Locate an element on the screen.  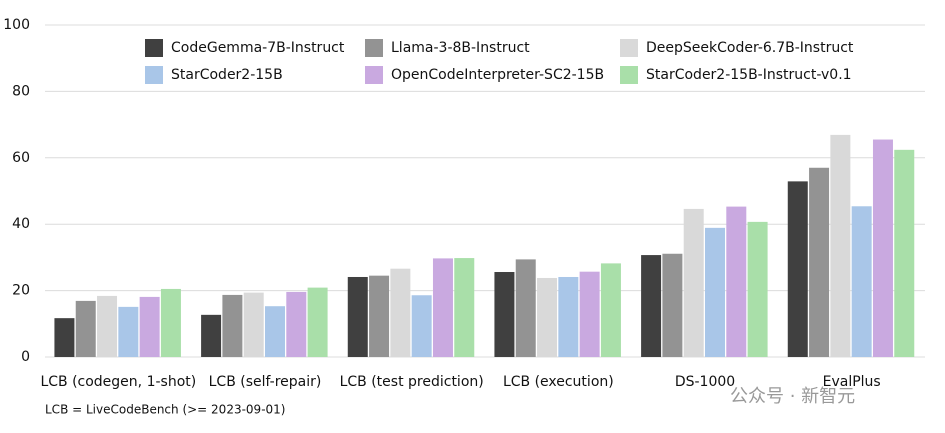
y-tick-label: 40 is located at coordinates (21, 224).